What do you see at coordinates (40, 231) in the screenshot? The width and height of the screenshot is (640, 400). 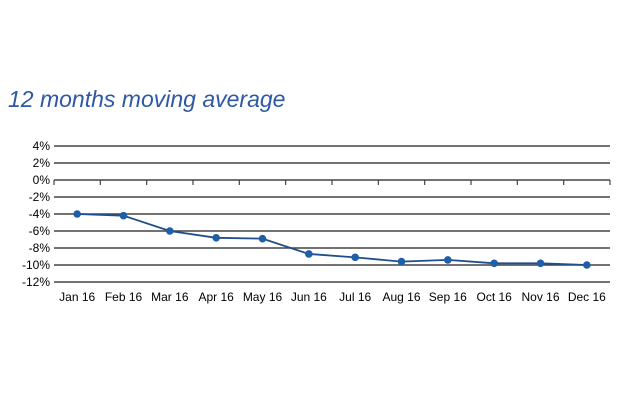 I see `y-tick-label: -6%` at bounding box center [40, 231].